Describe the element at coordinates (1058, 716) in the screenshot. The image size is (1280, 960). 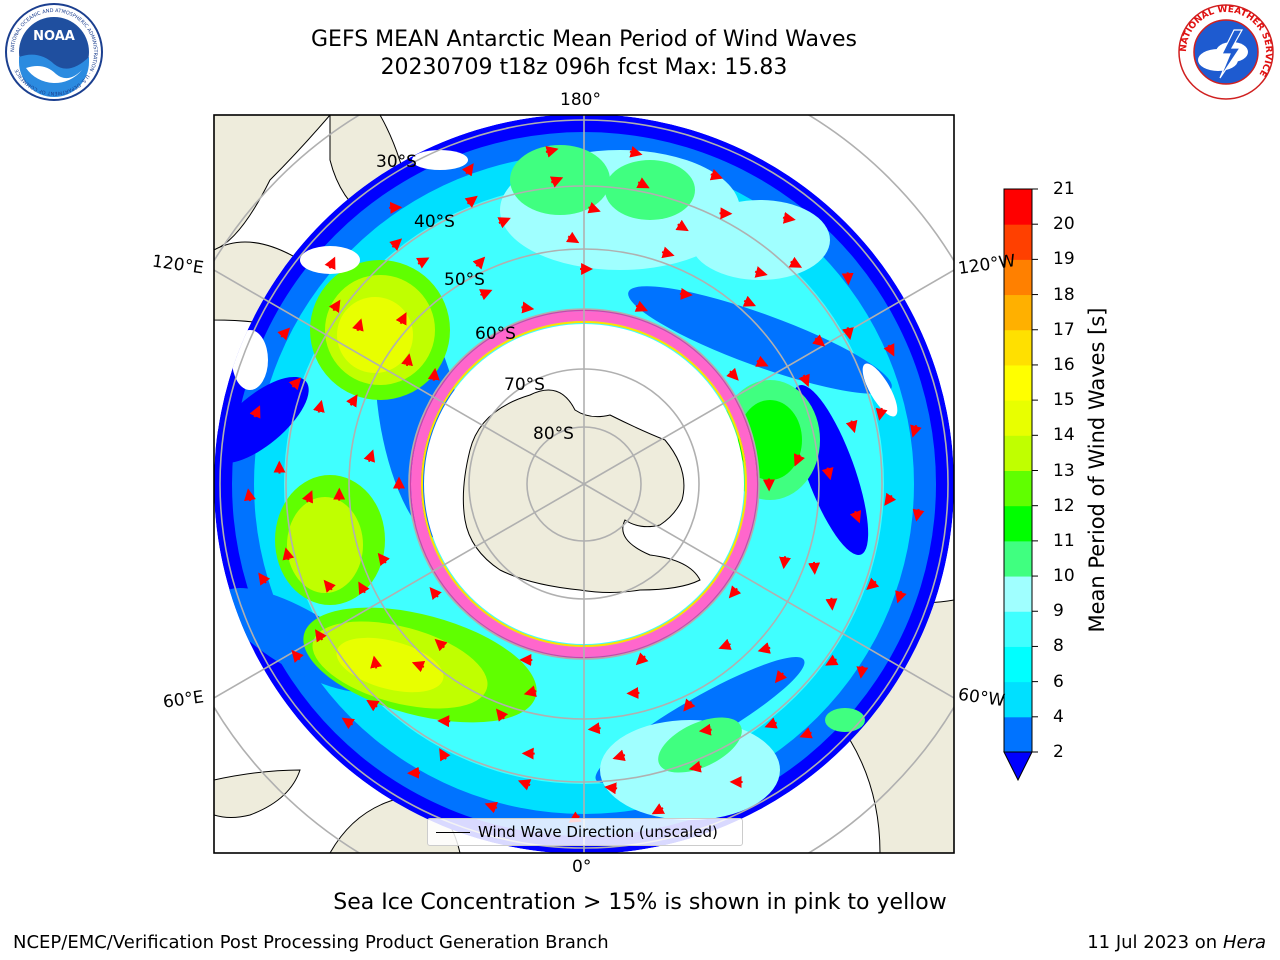
I see `colorbar-tick-label: 4` at that location.